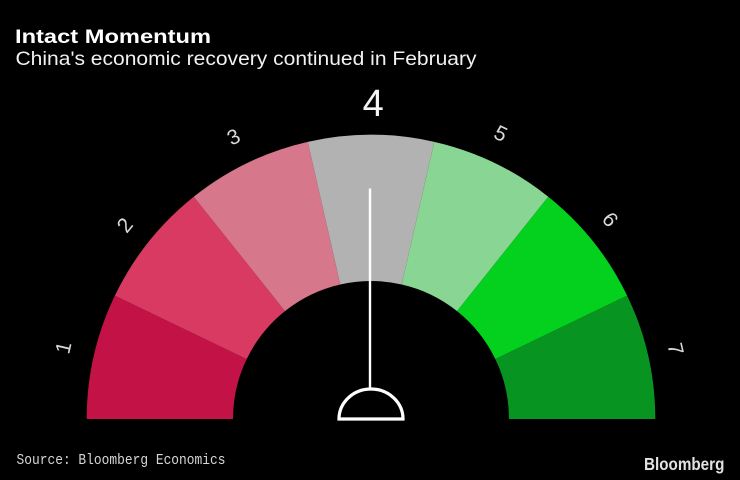  I want to click on svg-text: 7, so click(674, 349).